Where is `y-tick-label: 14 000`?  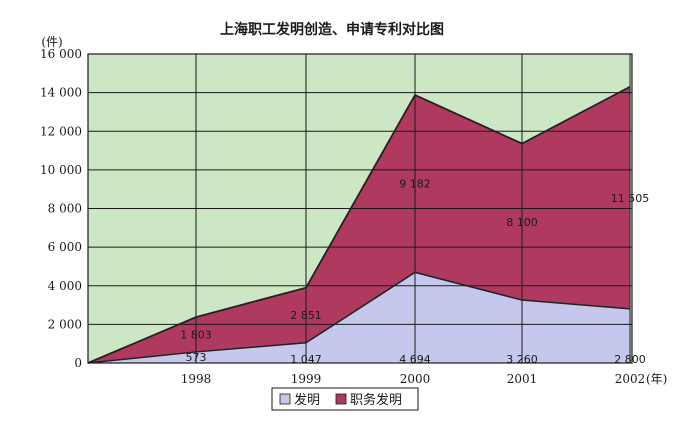
y-tick-label: 14 000 is located at coordinates (61, 93).